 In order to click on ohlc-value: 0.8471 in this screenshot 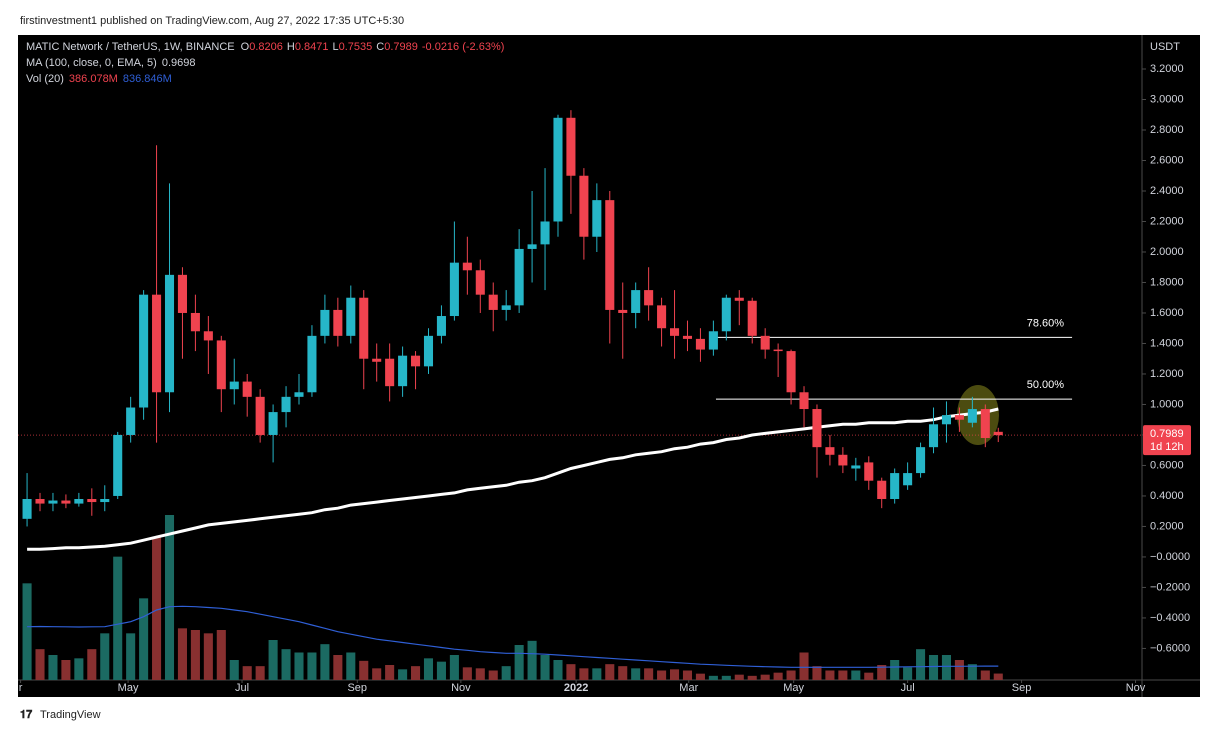, I will do `click(312, 47)`.